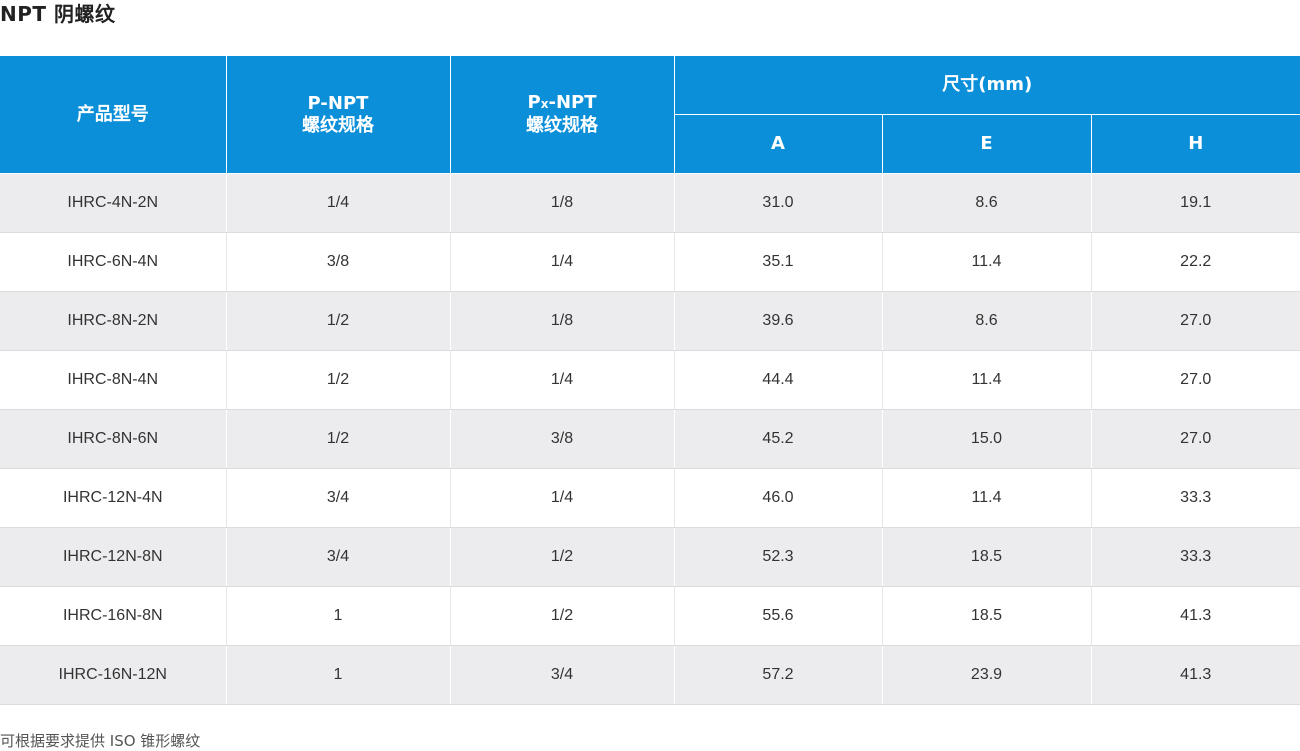 The image size is (1300, 751). I want to click on cell-model: IHRC-16N-8N, so click(113, 616).